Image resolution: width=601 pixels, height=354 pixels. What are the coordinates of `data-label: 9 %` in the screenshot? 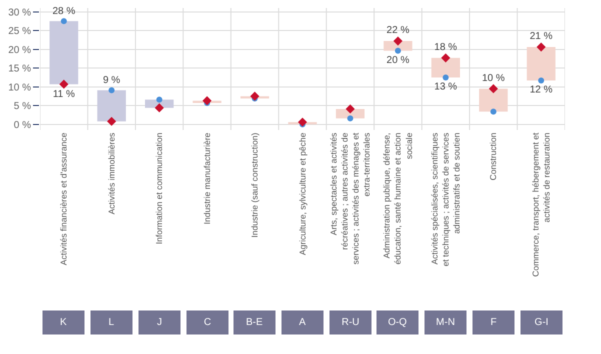 It's located at (111, 80).